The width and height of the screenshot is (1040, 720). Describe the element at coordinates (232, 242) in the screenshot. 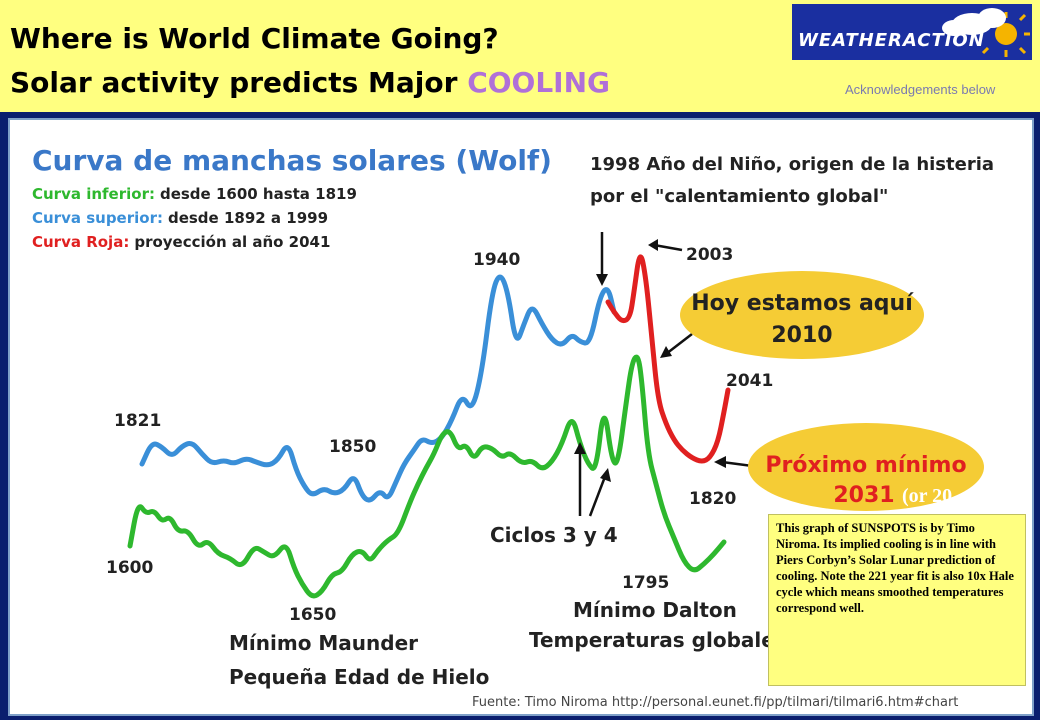

I see `legend-roja-text: proyección al año 2041` at that location.